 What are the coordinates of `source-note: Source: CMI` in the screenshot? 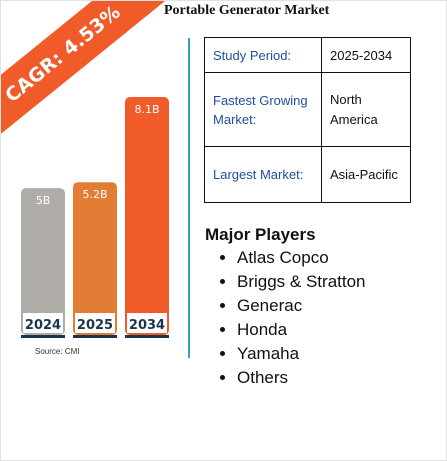 It's located at (57, 351).